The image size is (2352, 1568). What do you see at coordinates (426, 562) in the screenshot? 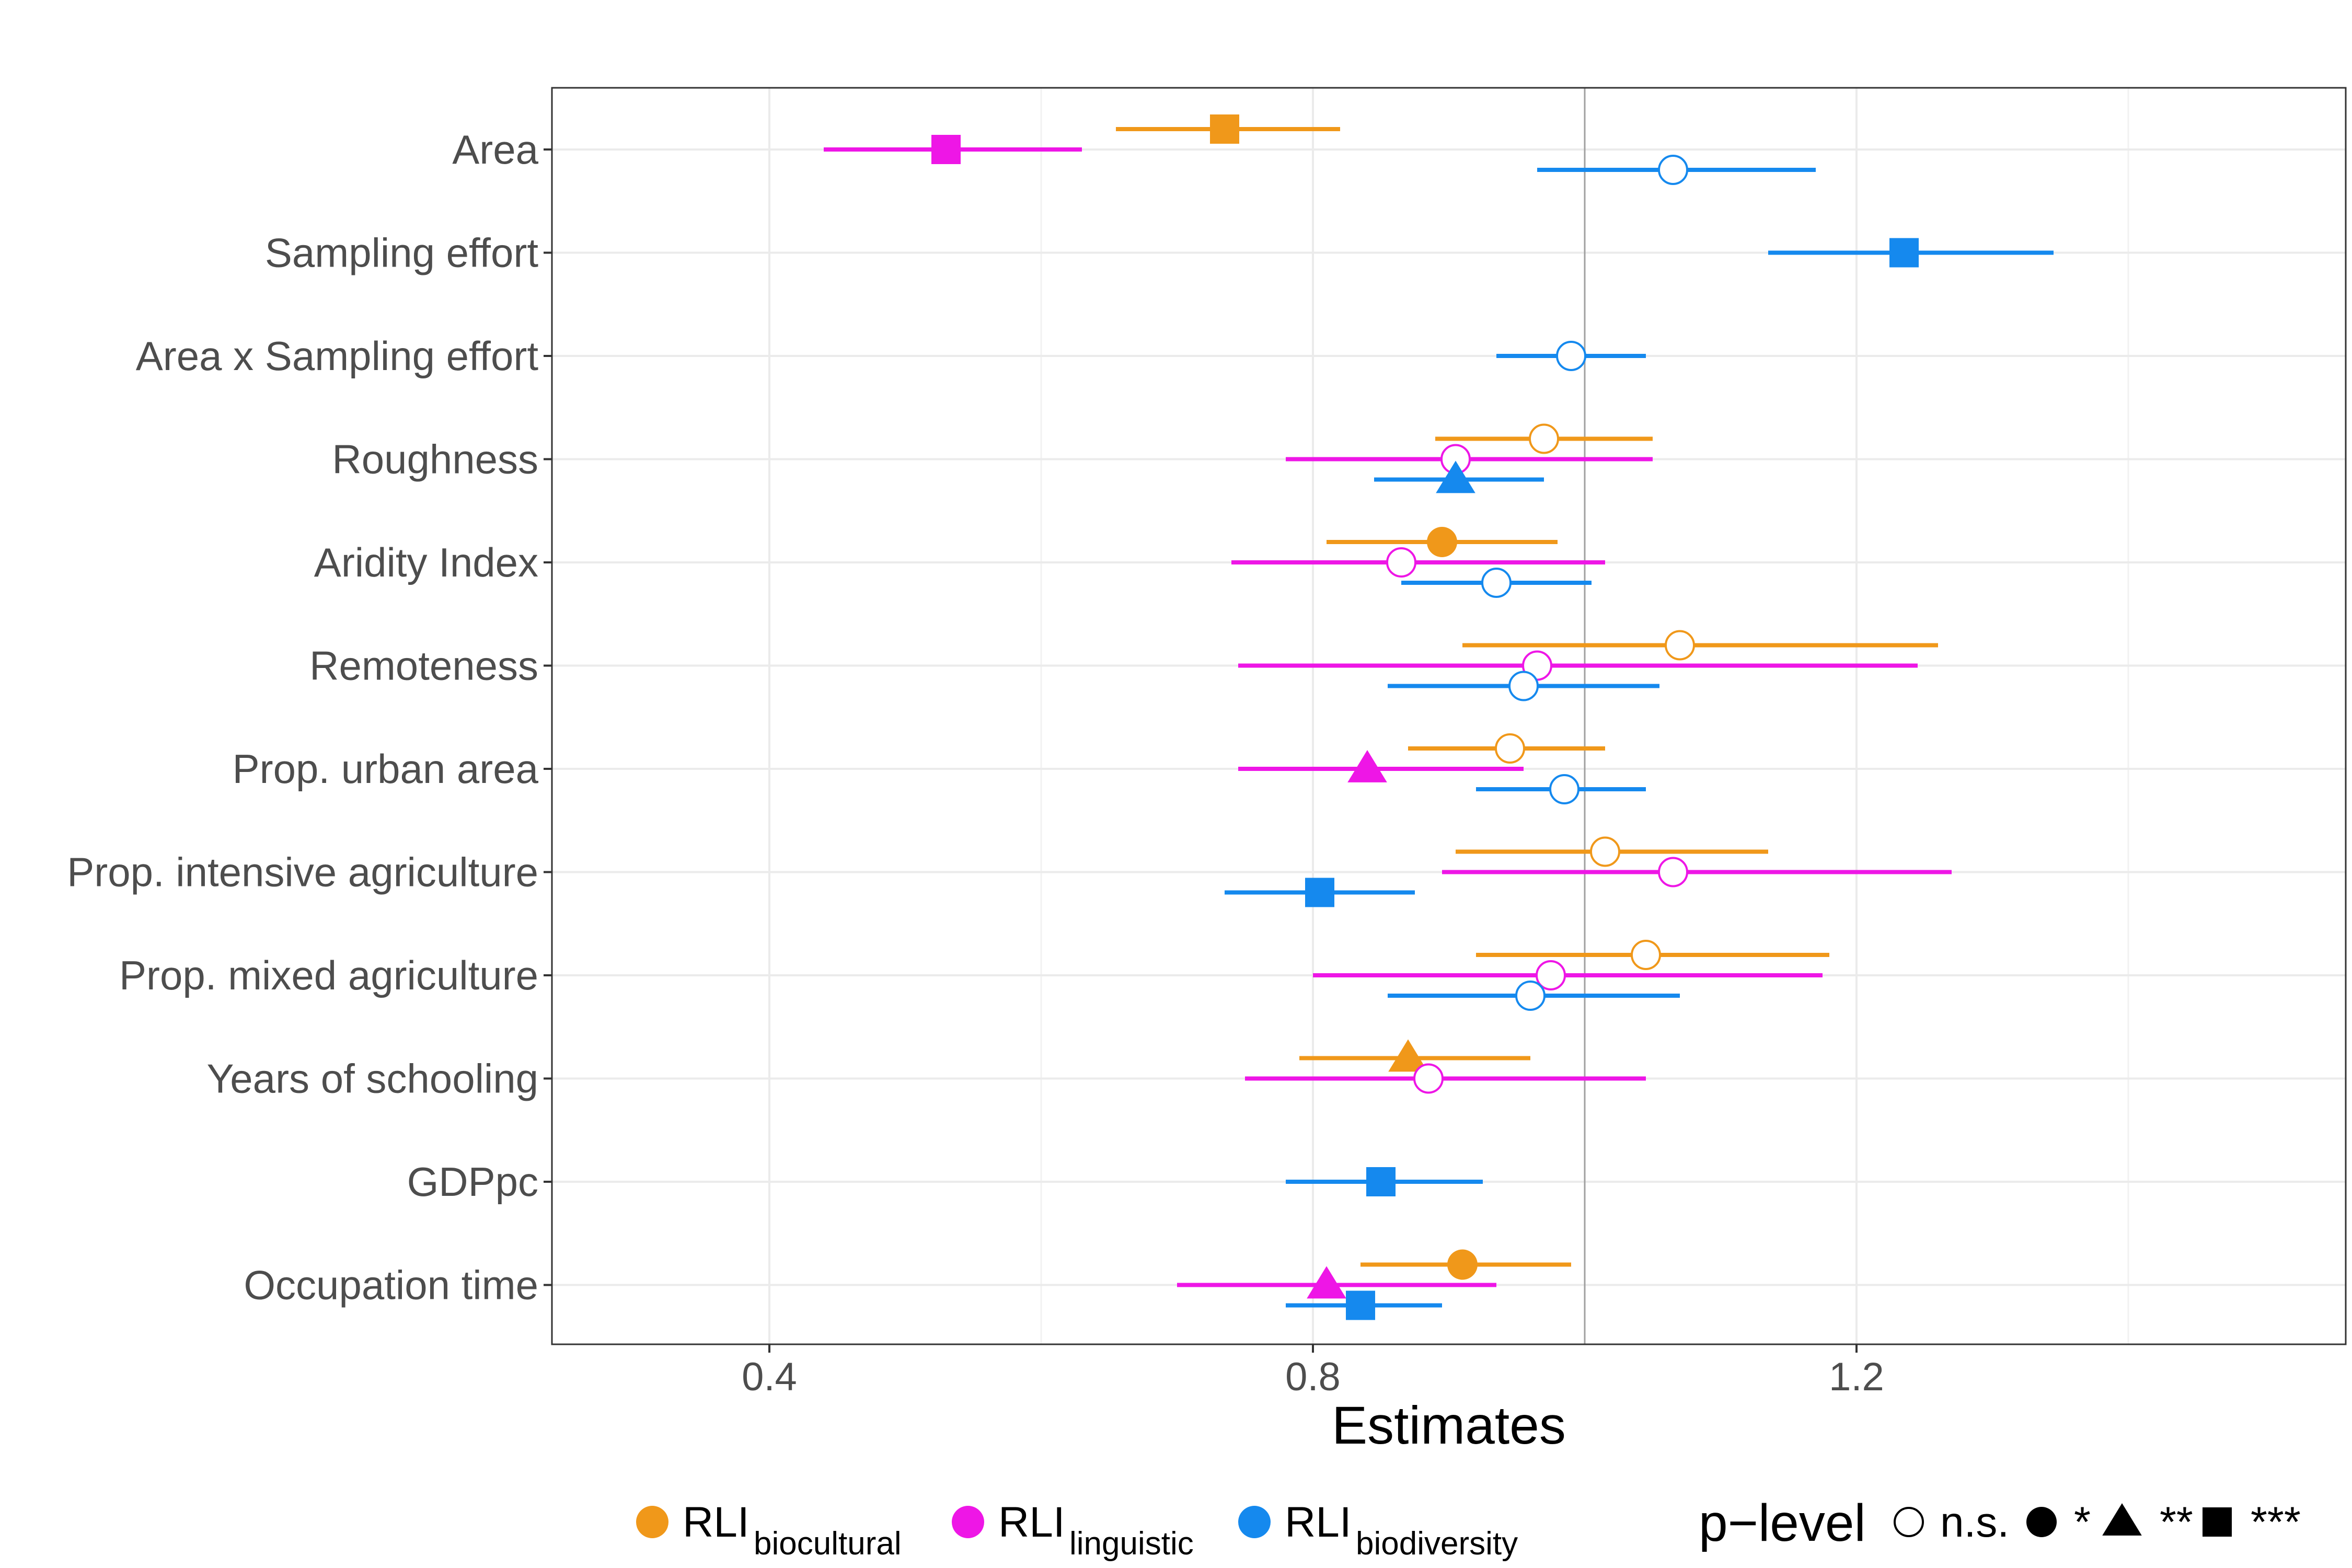
I see `y-tick-label: Aridity Index` at bounding box center [426, 562].